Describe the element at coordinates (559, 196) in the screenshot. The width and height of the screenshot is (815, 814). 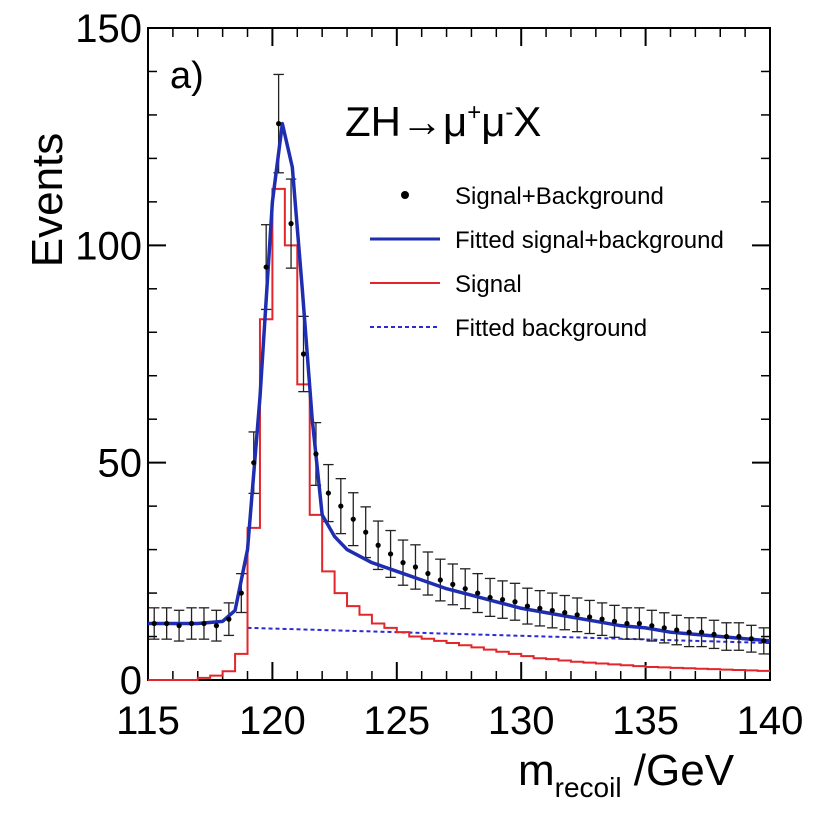
I see `legend-label: Signal+Background` at that location.